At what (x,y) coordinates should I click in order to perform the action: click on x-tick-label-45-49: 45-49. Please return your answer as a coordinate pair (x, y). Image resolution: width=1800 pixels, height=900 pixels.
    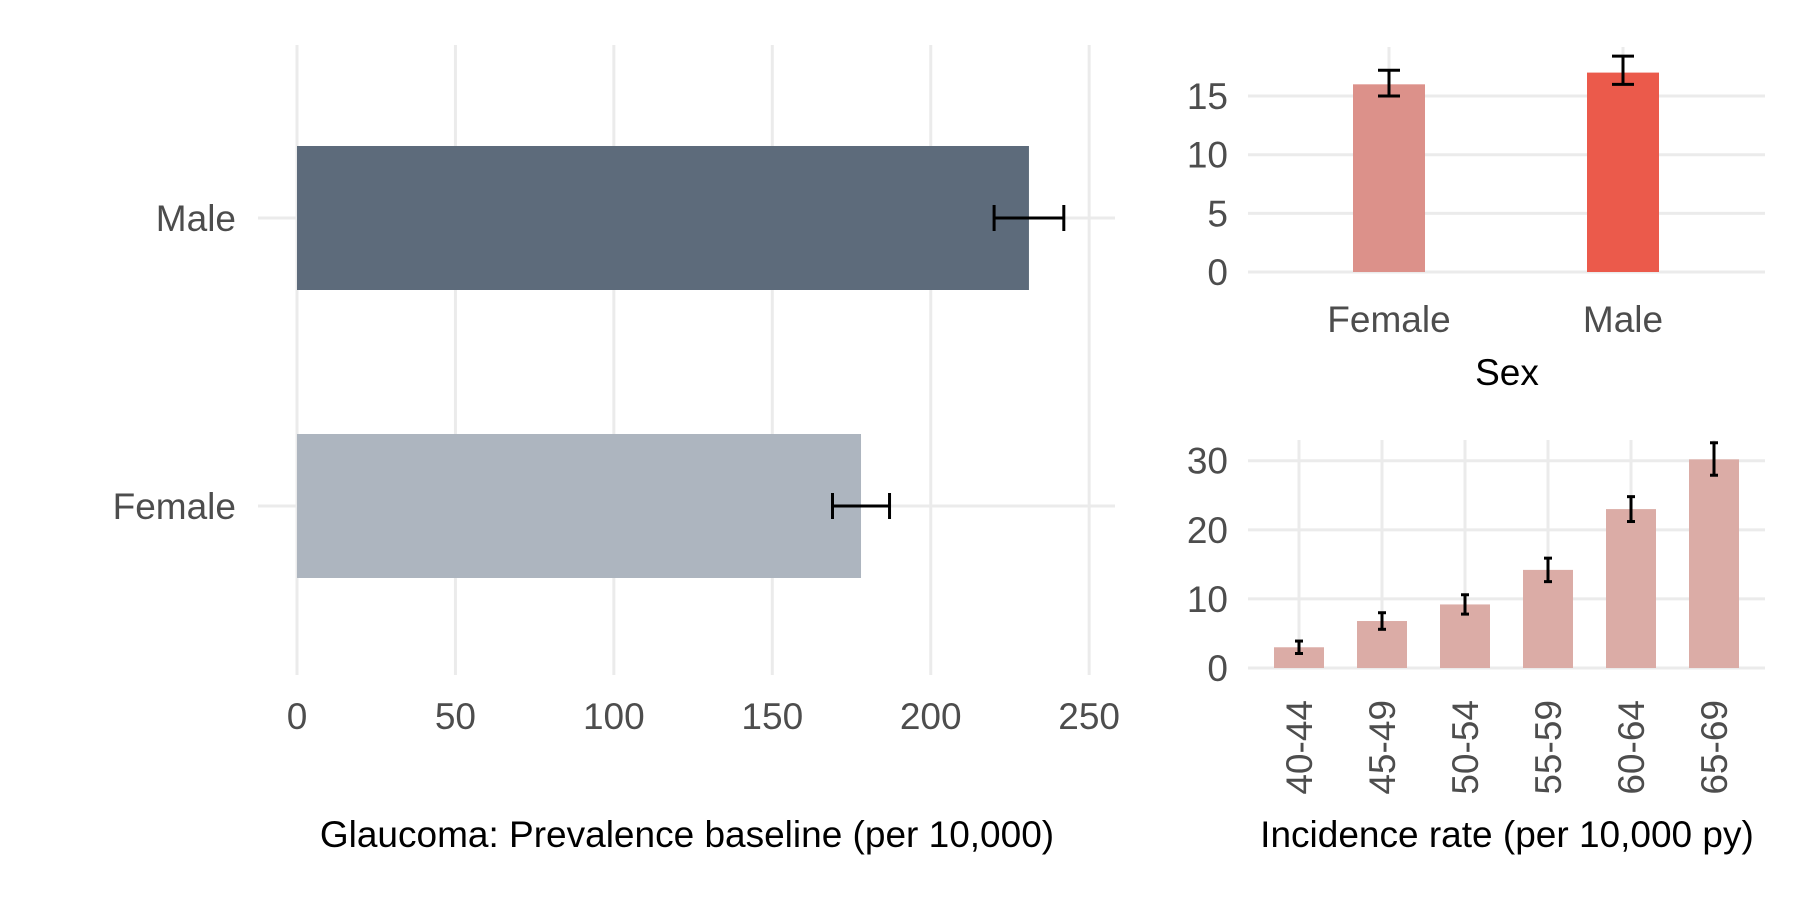
    Looking at the image, I should click on (1382, 747).